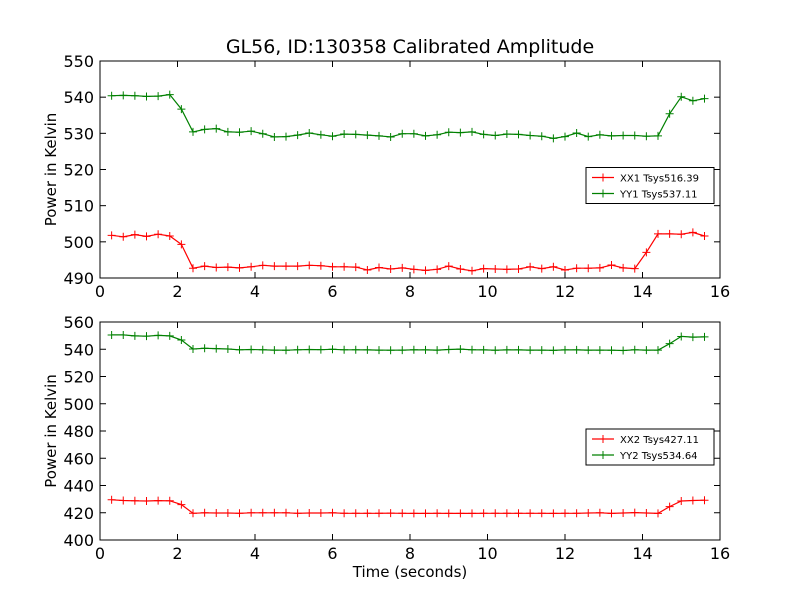  I want to click on bottom-x-tick-label: 12, so click(565, 553).